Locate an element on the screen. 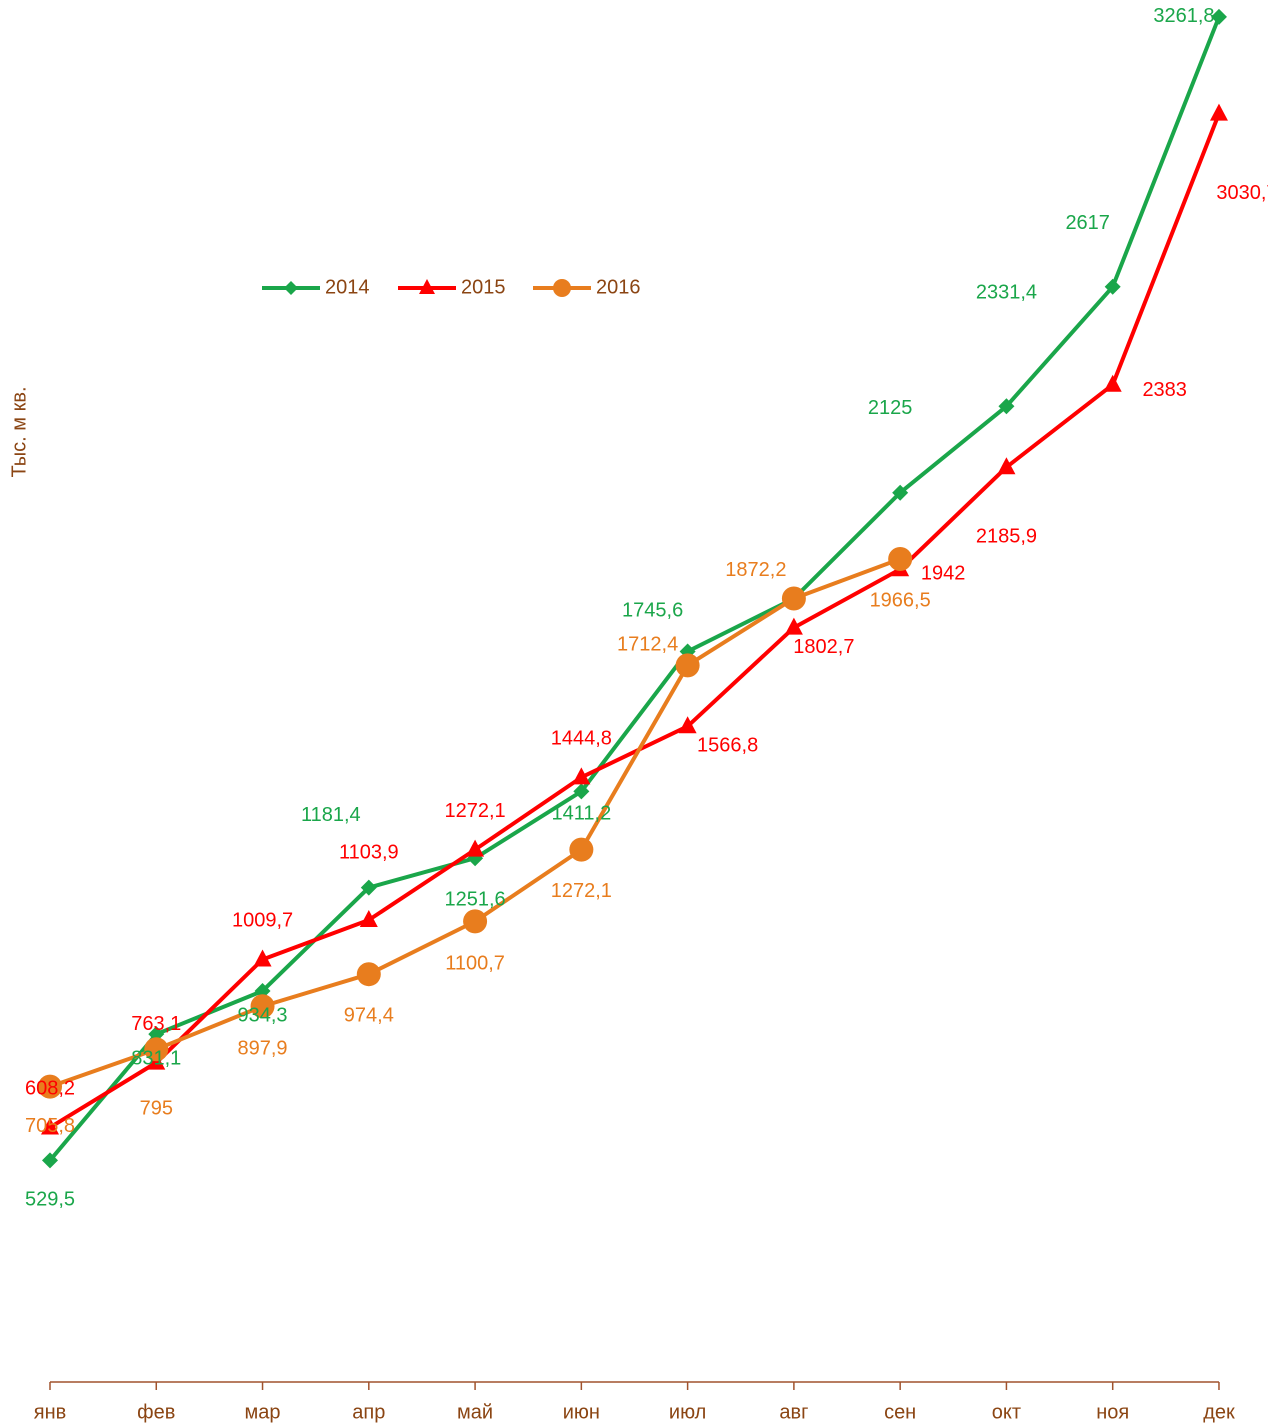 This screenshot has width=1268, height=1425. x-tick-label: окт is located at coordinates (1006, 1412).